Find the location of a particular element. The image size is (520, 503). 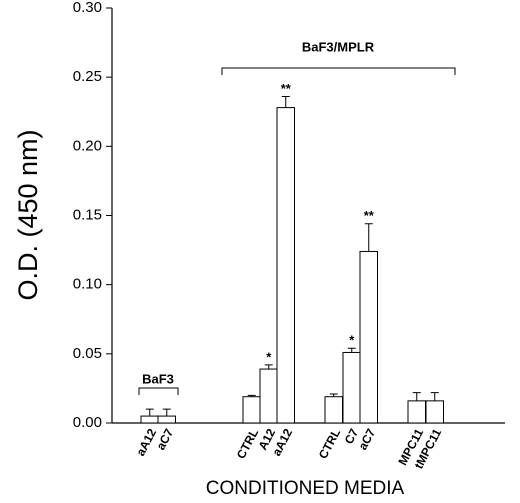

y-tick-label: 0.30 is located at coordinates (87, 8).